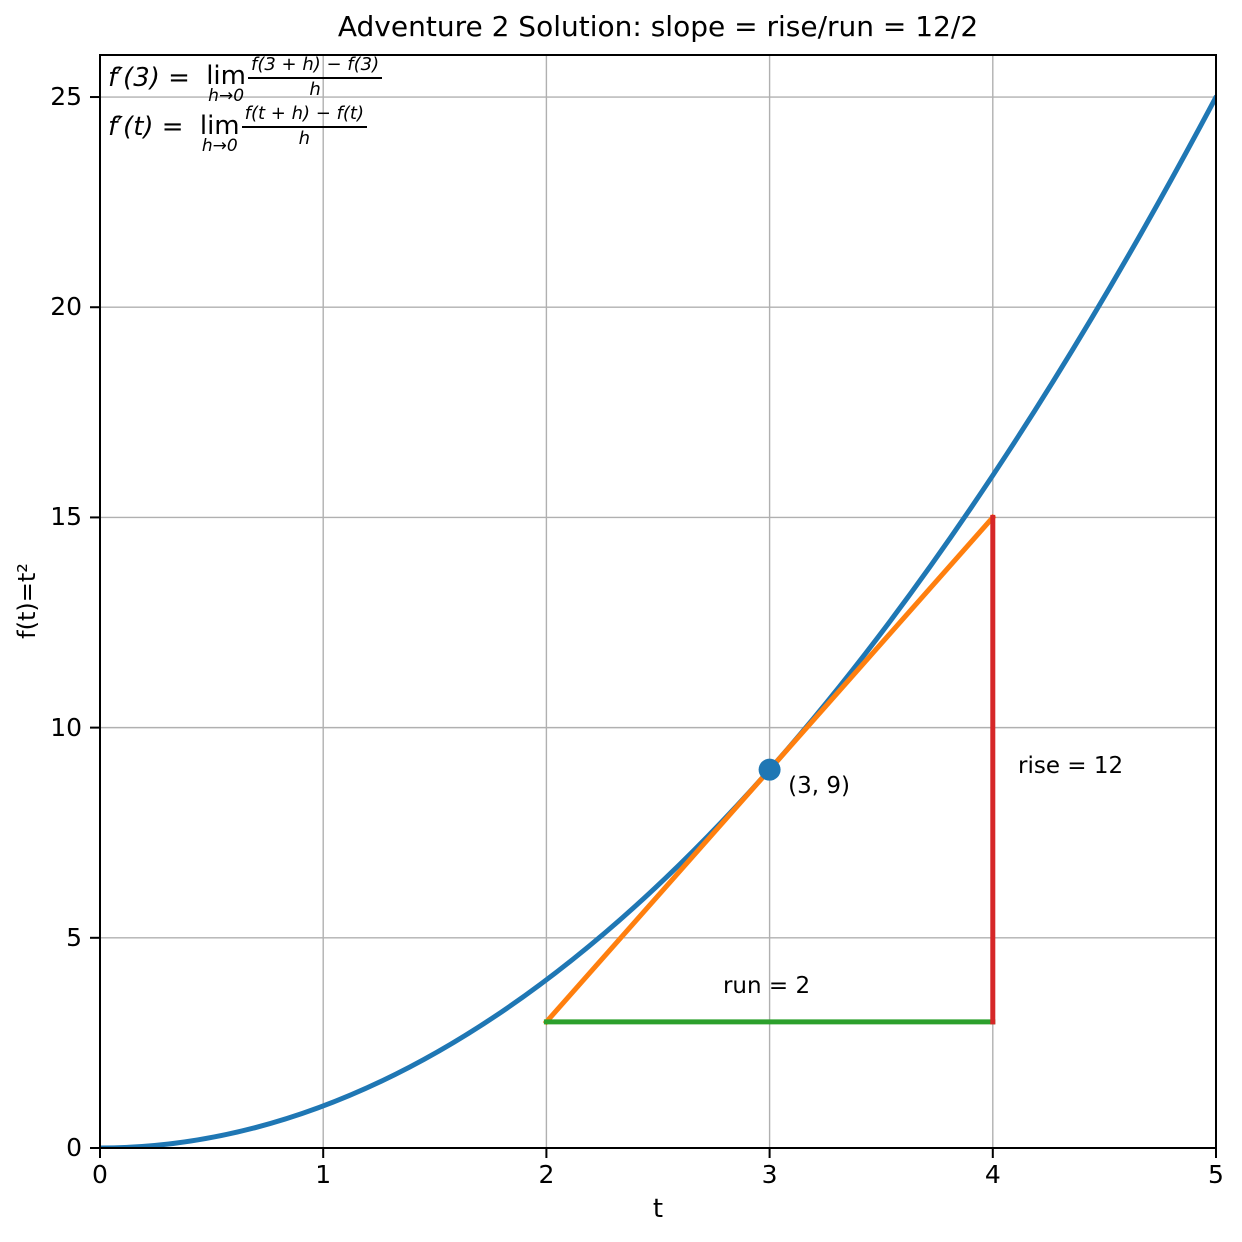 The image size is (1242, 1242). I want to click on fraction-numerator: f(3 + h) − f(3), so click(315, 66).